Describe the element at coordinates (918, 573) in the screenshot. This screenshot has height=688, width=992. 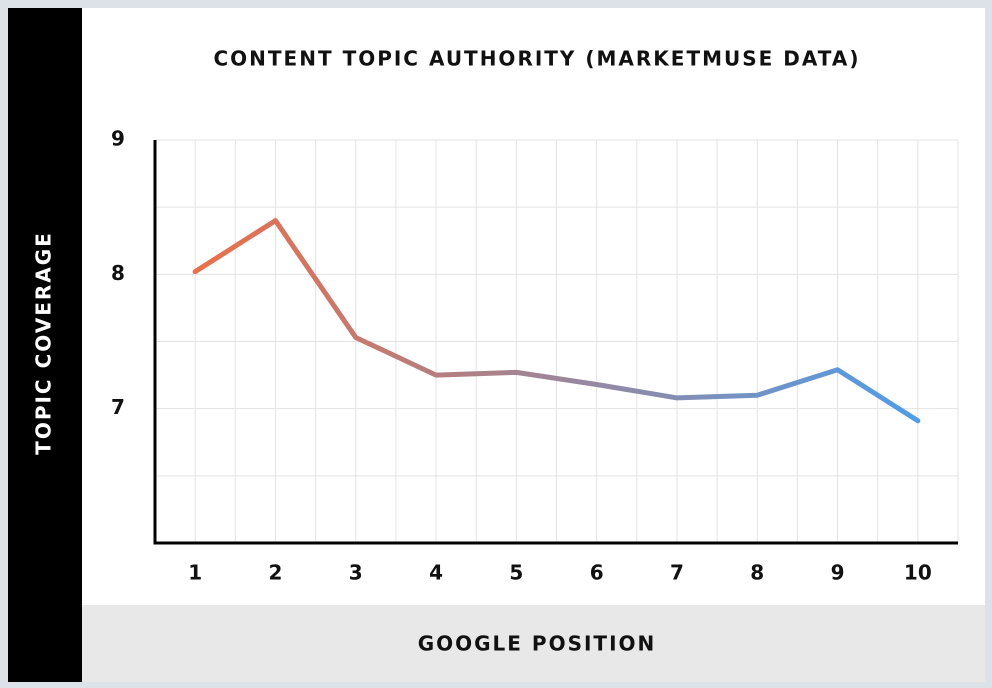
I see `x-tick-label: 10` at that location.